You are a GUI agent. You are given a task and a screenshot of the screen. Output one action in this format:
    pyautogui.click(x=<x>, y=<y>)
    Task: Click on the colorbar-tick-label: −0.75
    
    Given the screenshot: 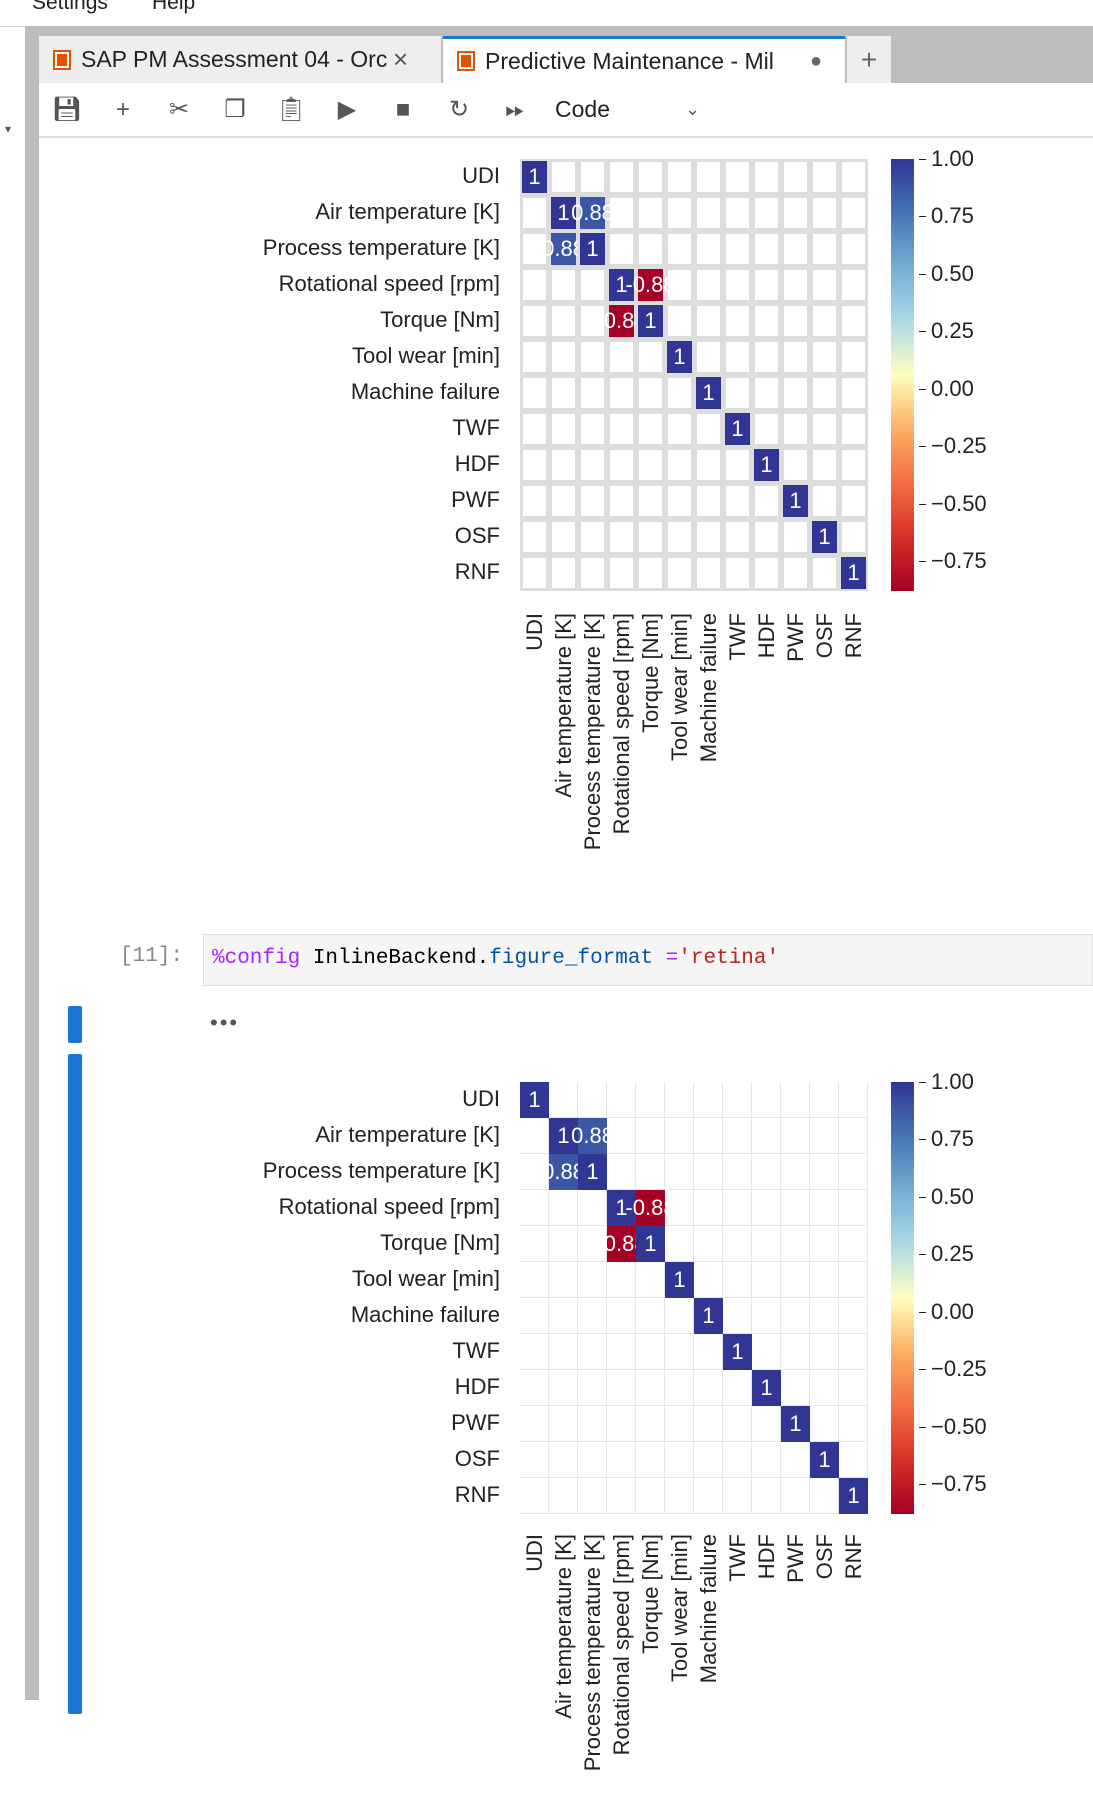 What is the action you would take?
    pyautogui.click(x=953, y=561)
    